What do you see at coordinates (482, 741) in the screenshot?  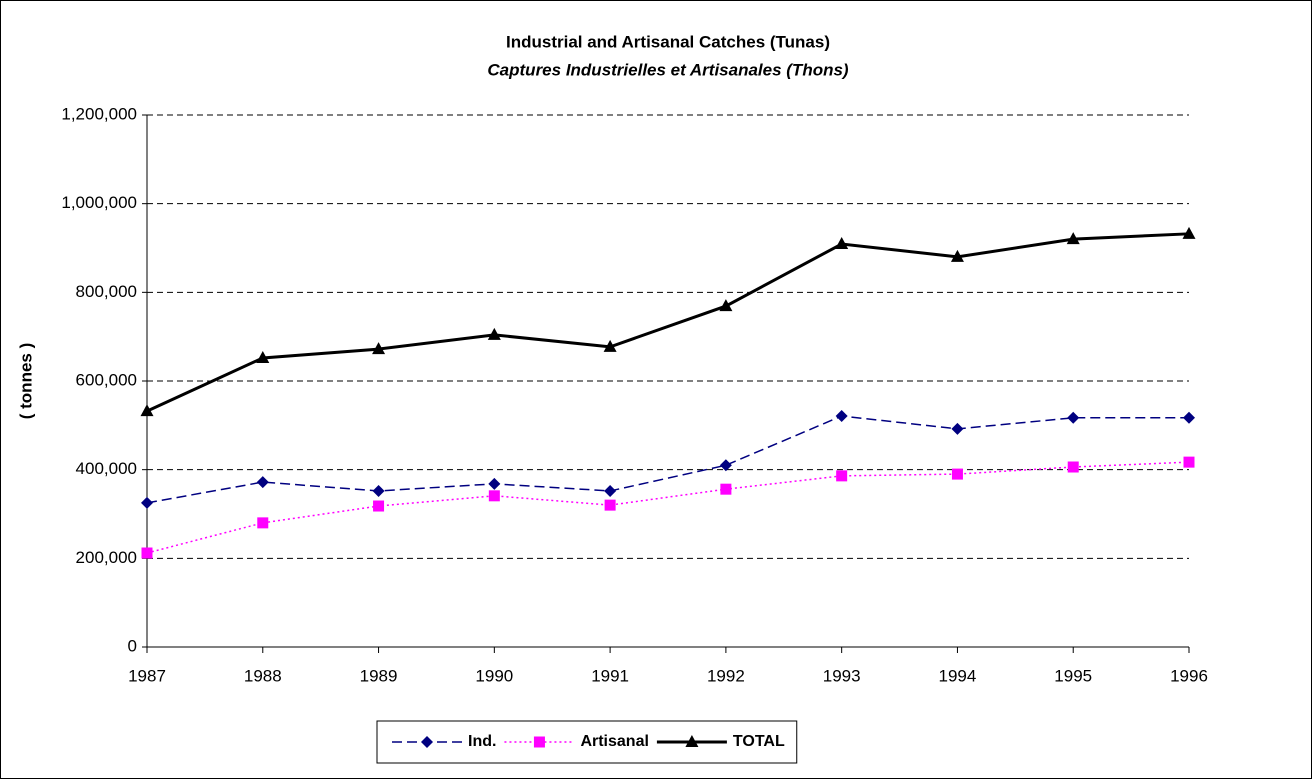 I see `legend-label: Ind.` at bounding box center [482, 741].